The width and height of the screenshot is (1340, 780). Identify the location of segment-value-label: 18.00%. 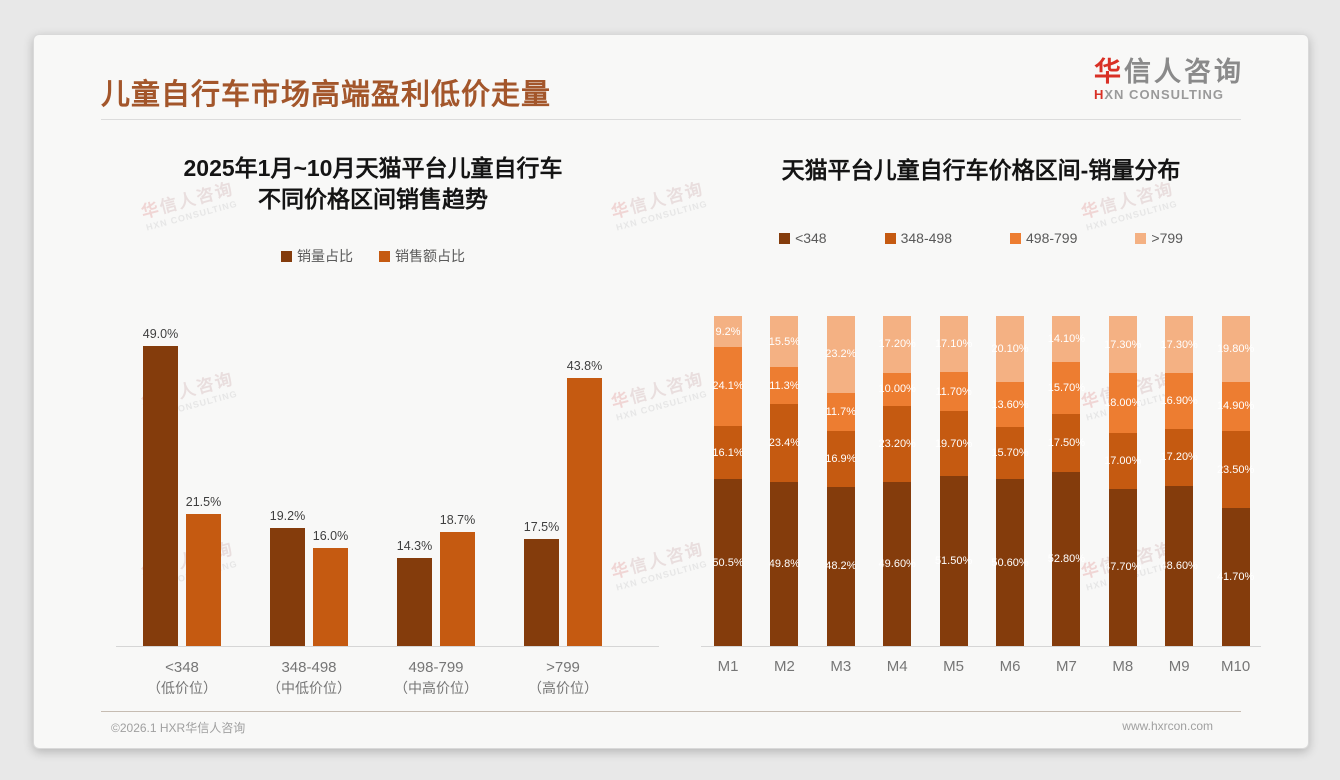
(1123, 402).